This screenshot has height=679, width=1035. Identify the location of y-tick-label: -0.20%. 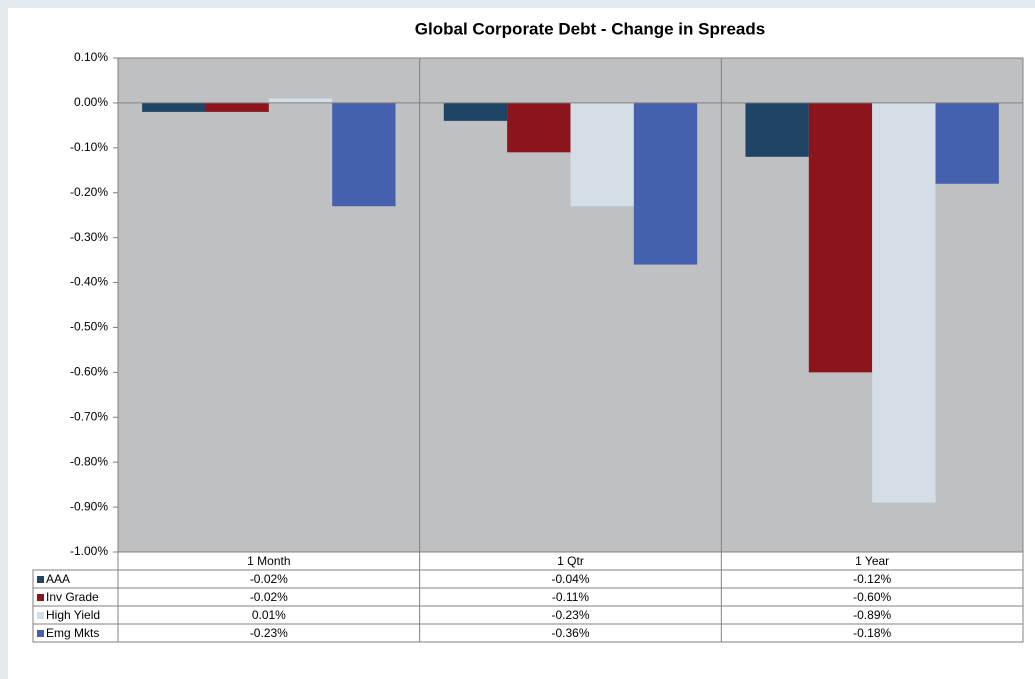
(89, 192).